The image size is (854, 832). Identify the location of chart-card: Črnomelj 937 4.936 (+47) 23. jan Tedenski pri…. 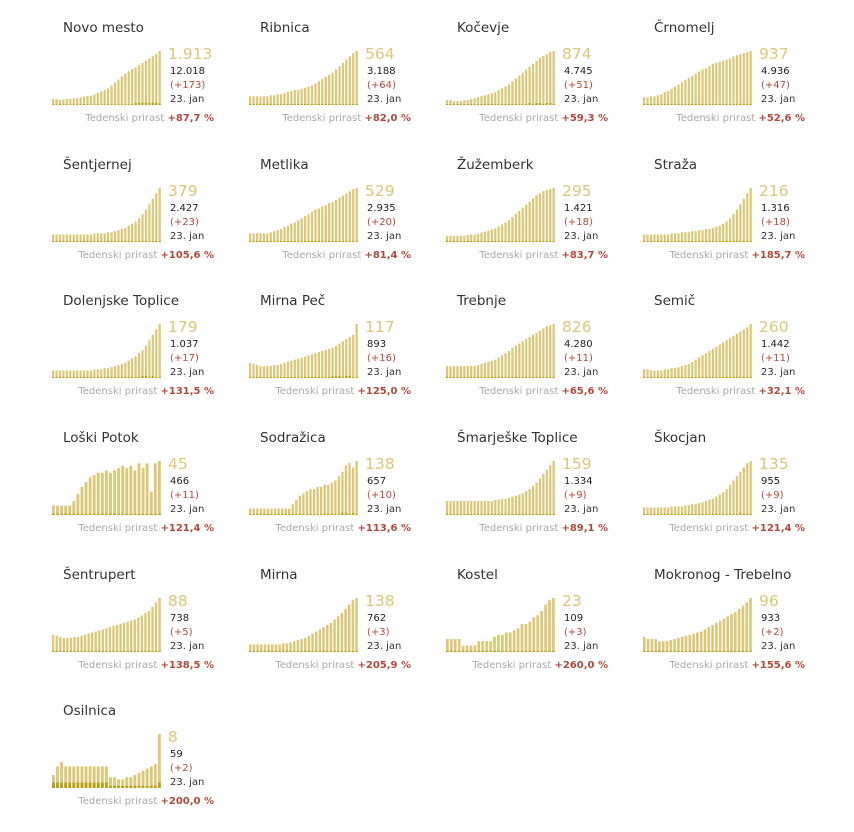
(738, 84).